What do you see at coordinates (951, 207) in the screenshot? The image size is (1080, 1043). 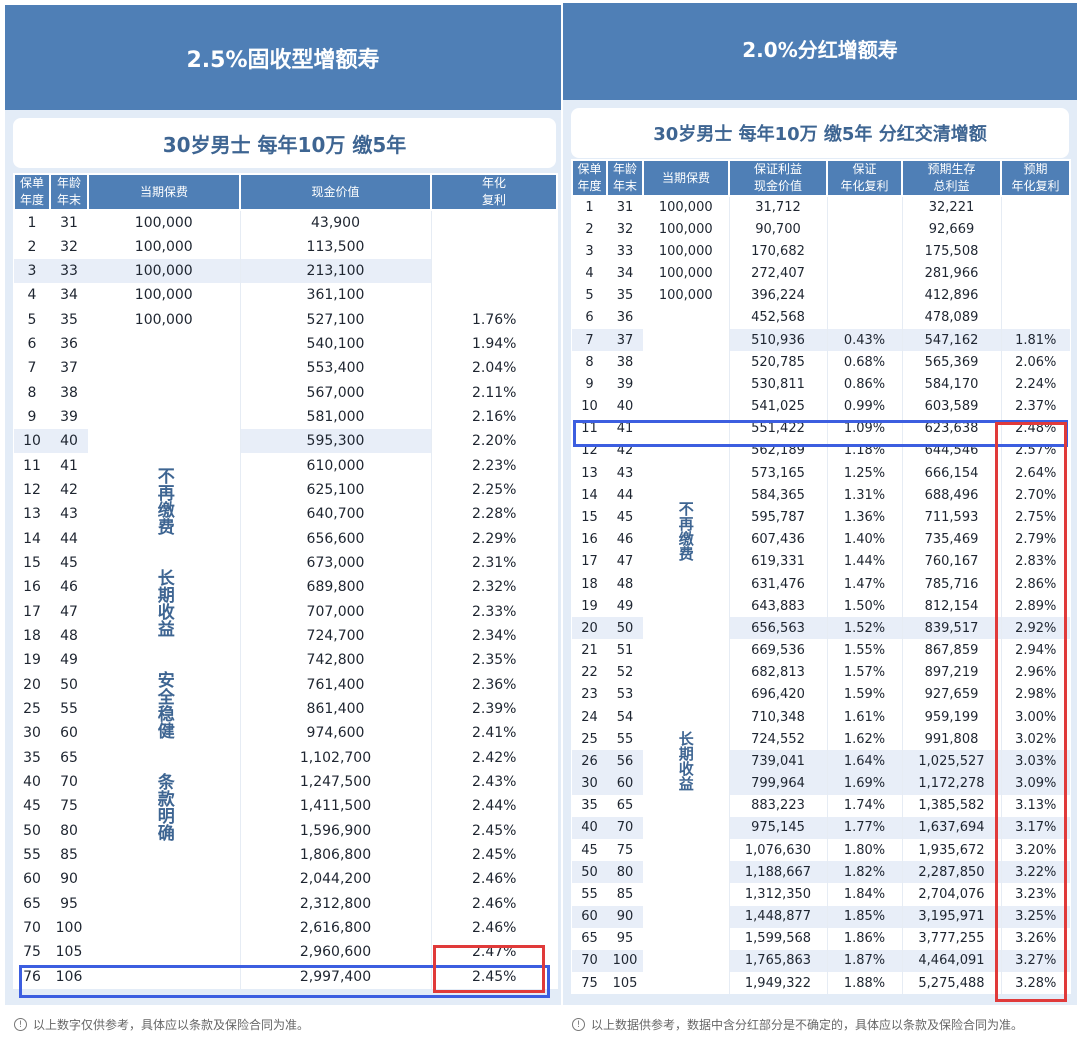 I see `table-cell: 32,221` at bounding box center [951, 207].